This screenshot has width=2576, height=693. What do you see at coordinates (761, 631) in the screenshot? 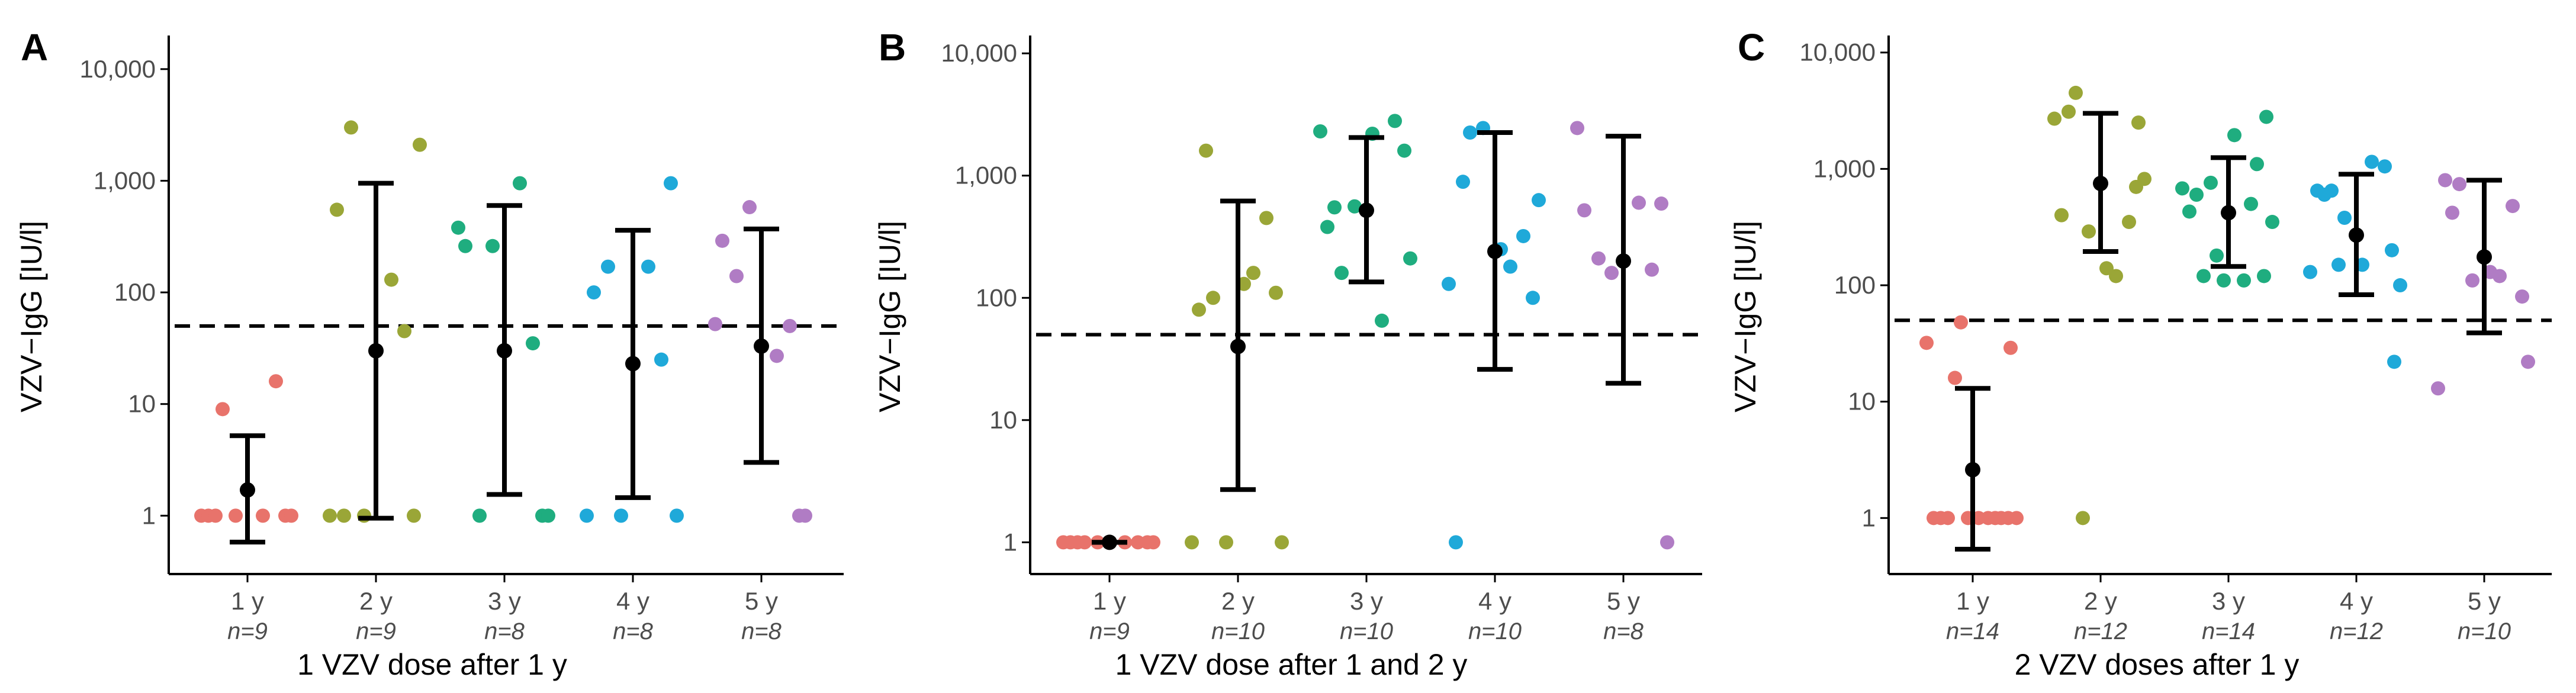
I see `n-label: n=8` at bounding box center [761, 631].